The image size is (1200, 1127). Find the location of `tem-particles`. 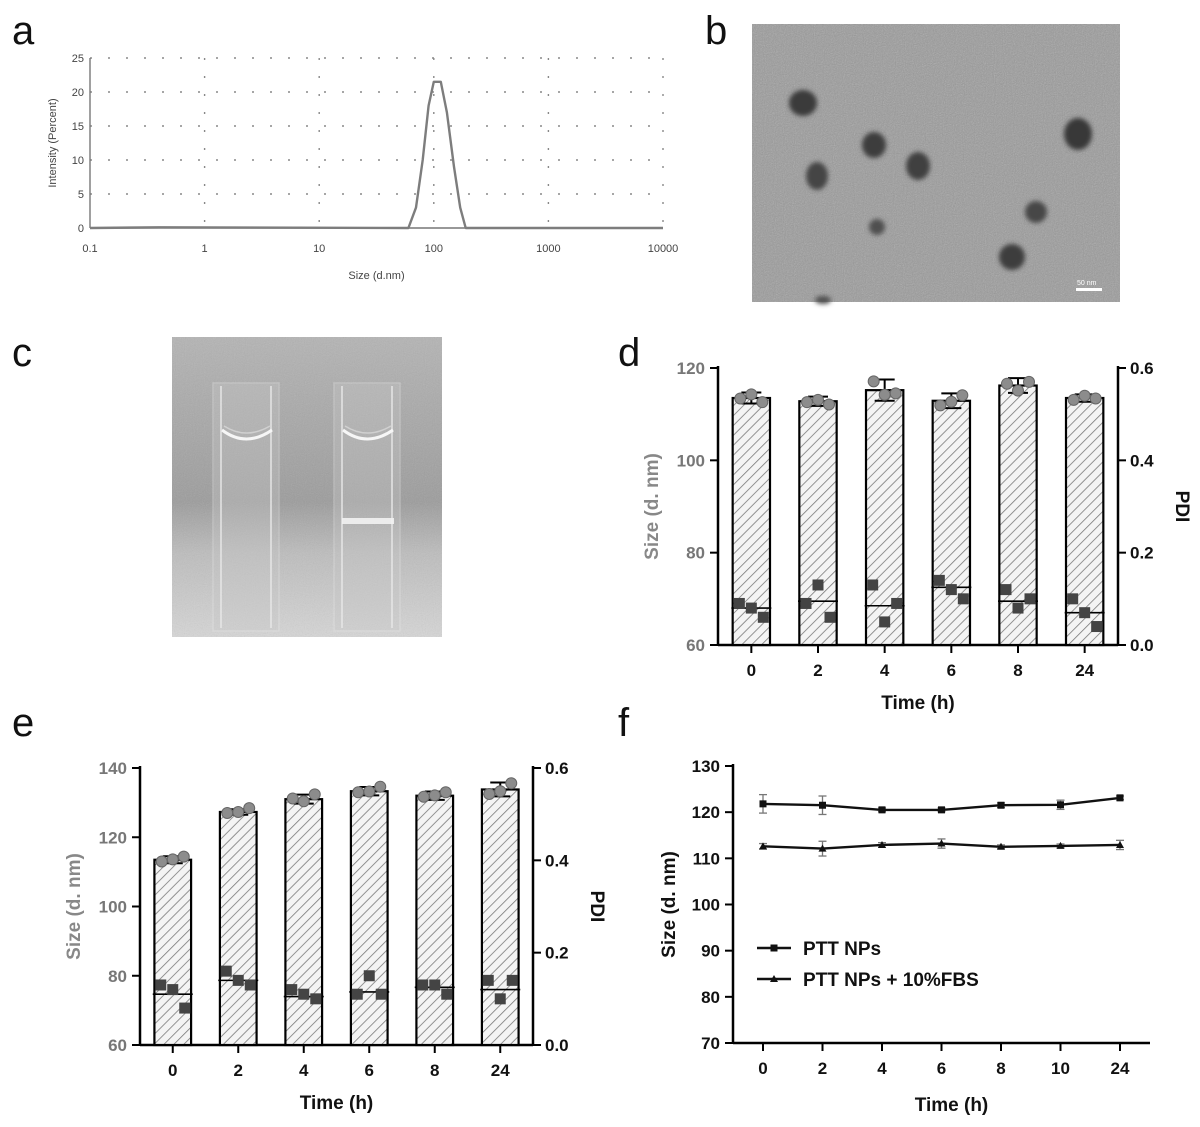

tem-particles is located at coordinates (940, 197).